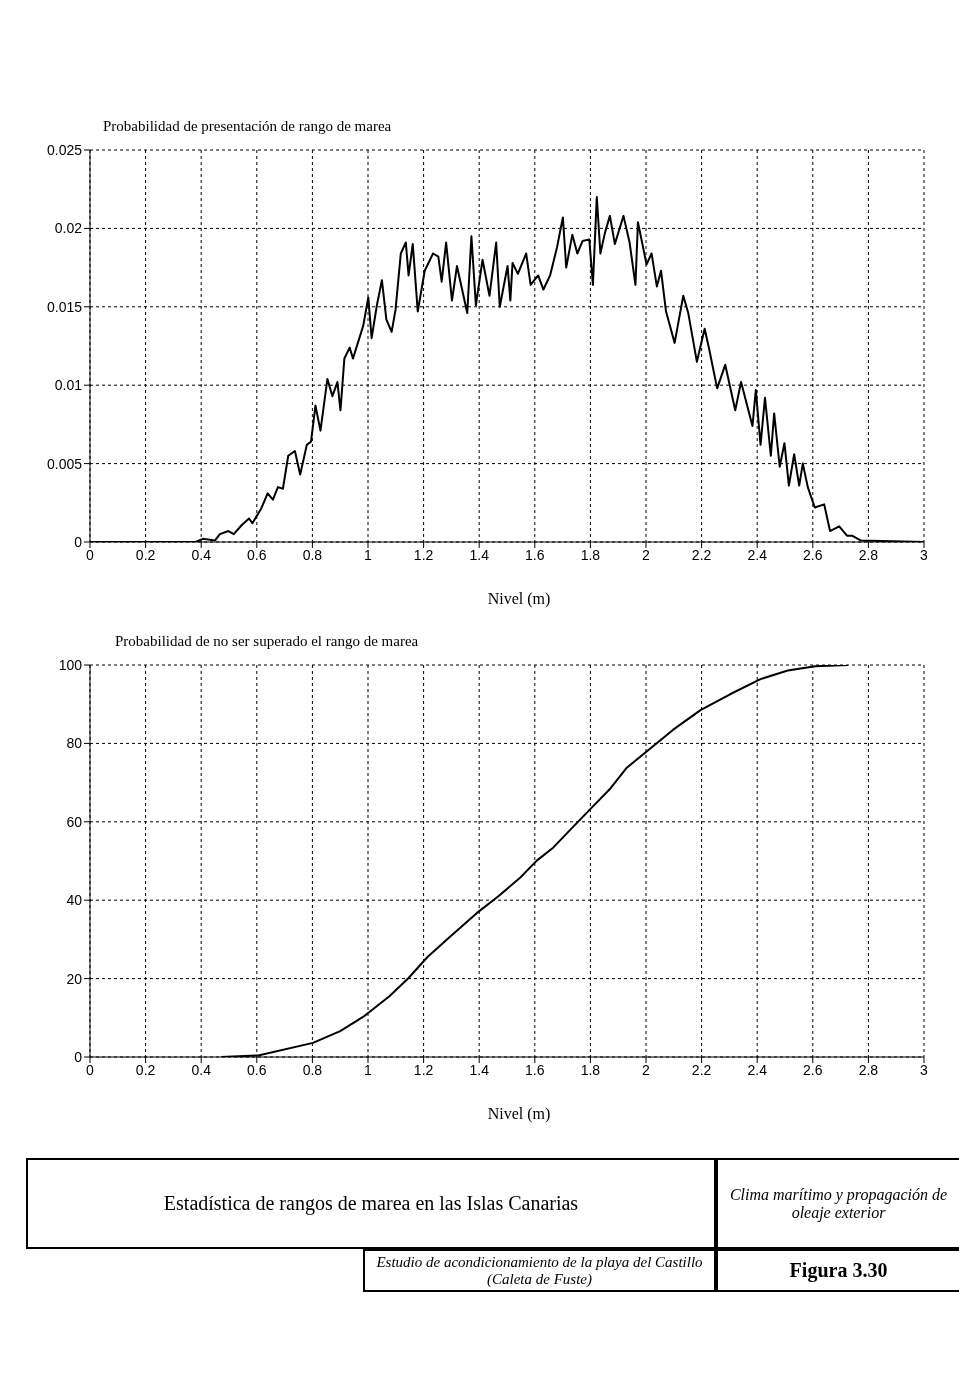 This screenshot has width=959, height=1377. Describe the element at coordinates (74, 978) in the screenshot. I see `y-tick-label: 20` at that location.